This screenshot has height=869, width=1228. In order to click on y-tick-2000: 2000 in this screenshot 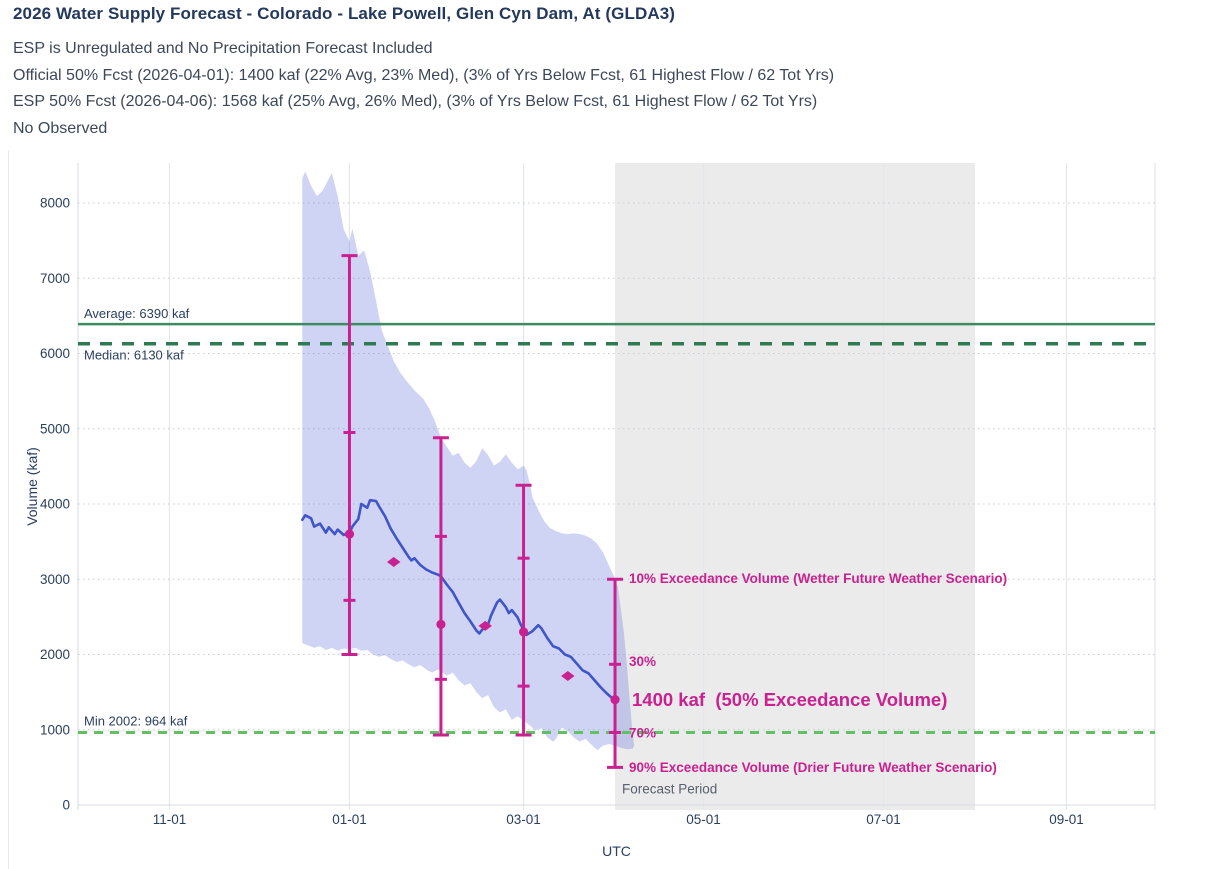, I will do `click(55, 654)`.